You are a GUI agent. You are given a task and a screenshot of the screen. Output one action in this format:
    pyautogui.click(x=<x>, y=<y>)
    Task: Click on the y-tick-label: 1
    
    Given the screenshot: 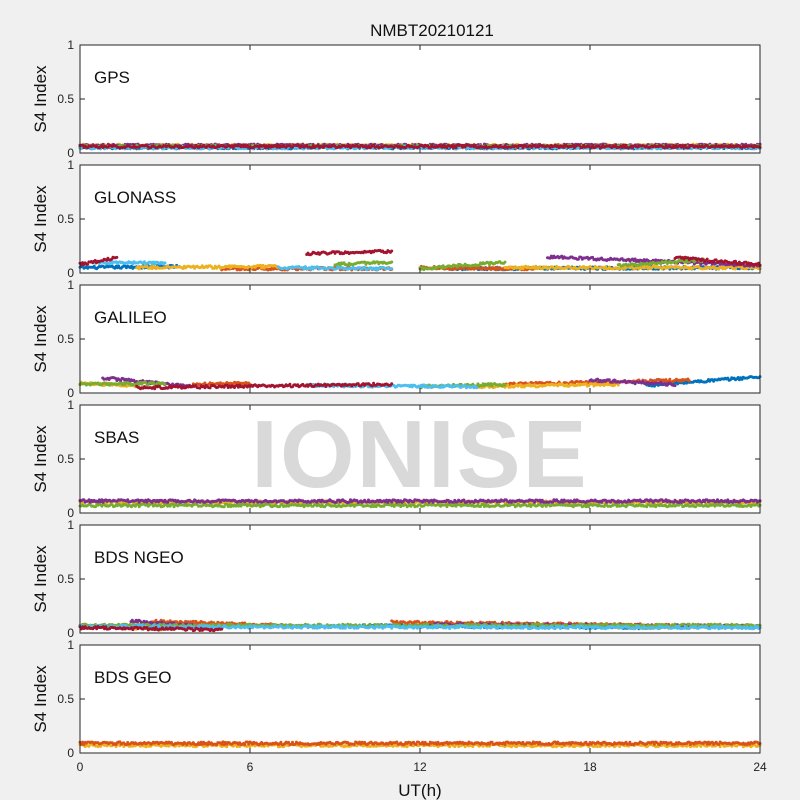 What is the action you would take?
    pyautogui.click(x=70, y=45)
    